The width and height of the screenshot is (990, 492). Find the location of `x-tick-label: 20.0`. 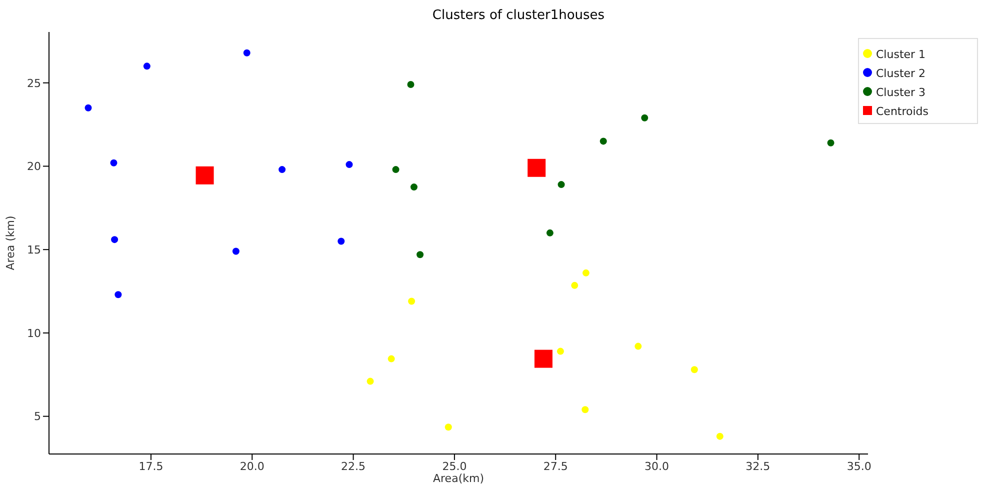

x-tick-label: 20.0 is located at coordinates (252, 466).